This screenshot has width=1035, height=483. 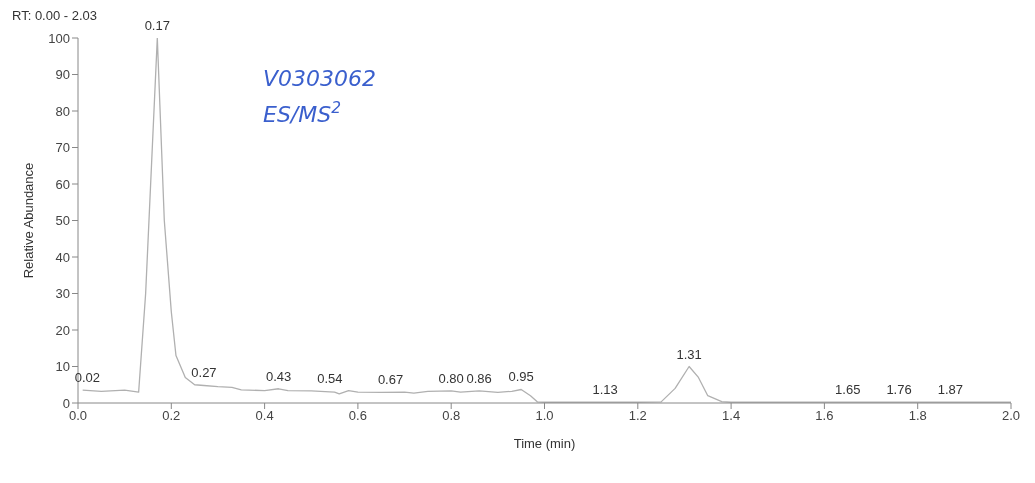 I want to click on annotation: V0303062, so click(x=320, y=78).